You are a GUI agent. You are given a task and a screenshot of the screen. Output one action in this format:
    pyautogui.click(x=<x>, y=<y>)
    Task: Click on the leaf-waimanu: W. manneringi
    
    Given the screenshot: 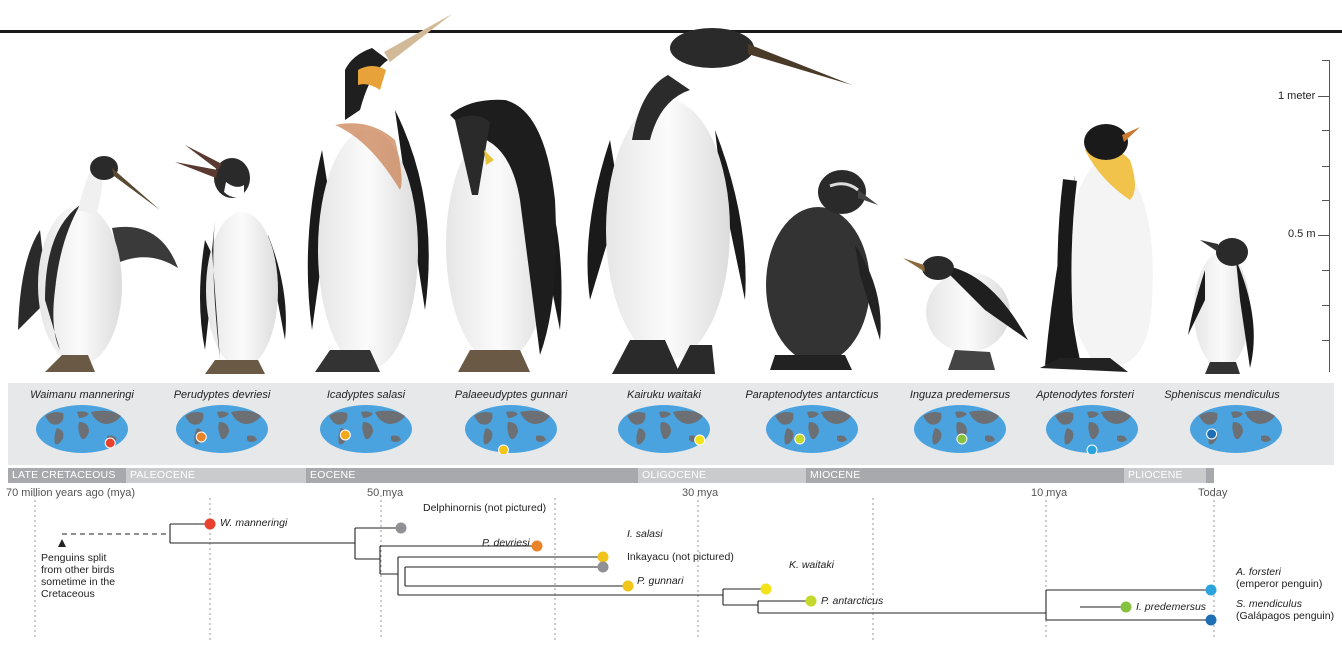 What is the action you would take?
    pyautogui.click(x=253, y=523)
    